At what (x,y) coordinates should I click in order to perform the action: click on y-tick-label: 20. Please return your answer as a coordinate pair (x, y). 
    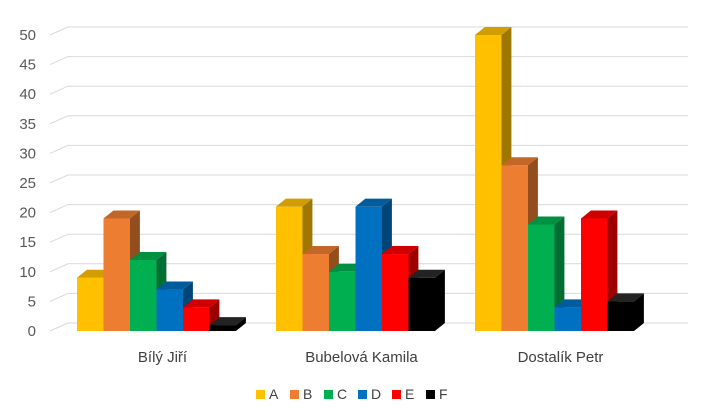
    Looking at the image, I should click on (27, 213).